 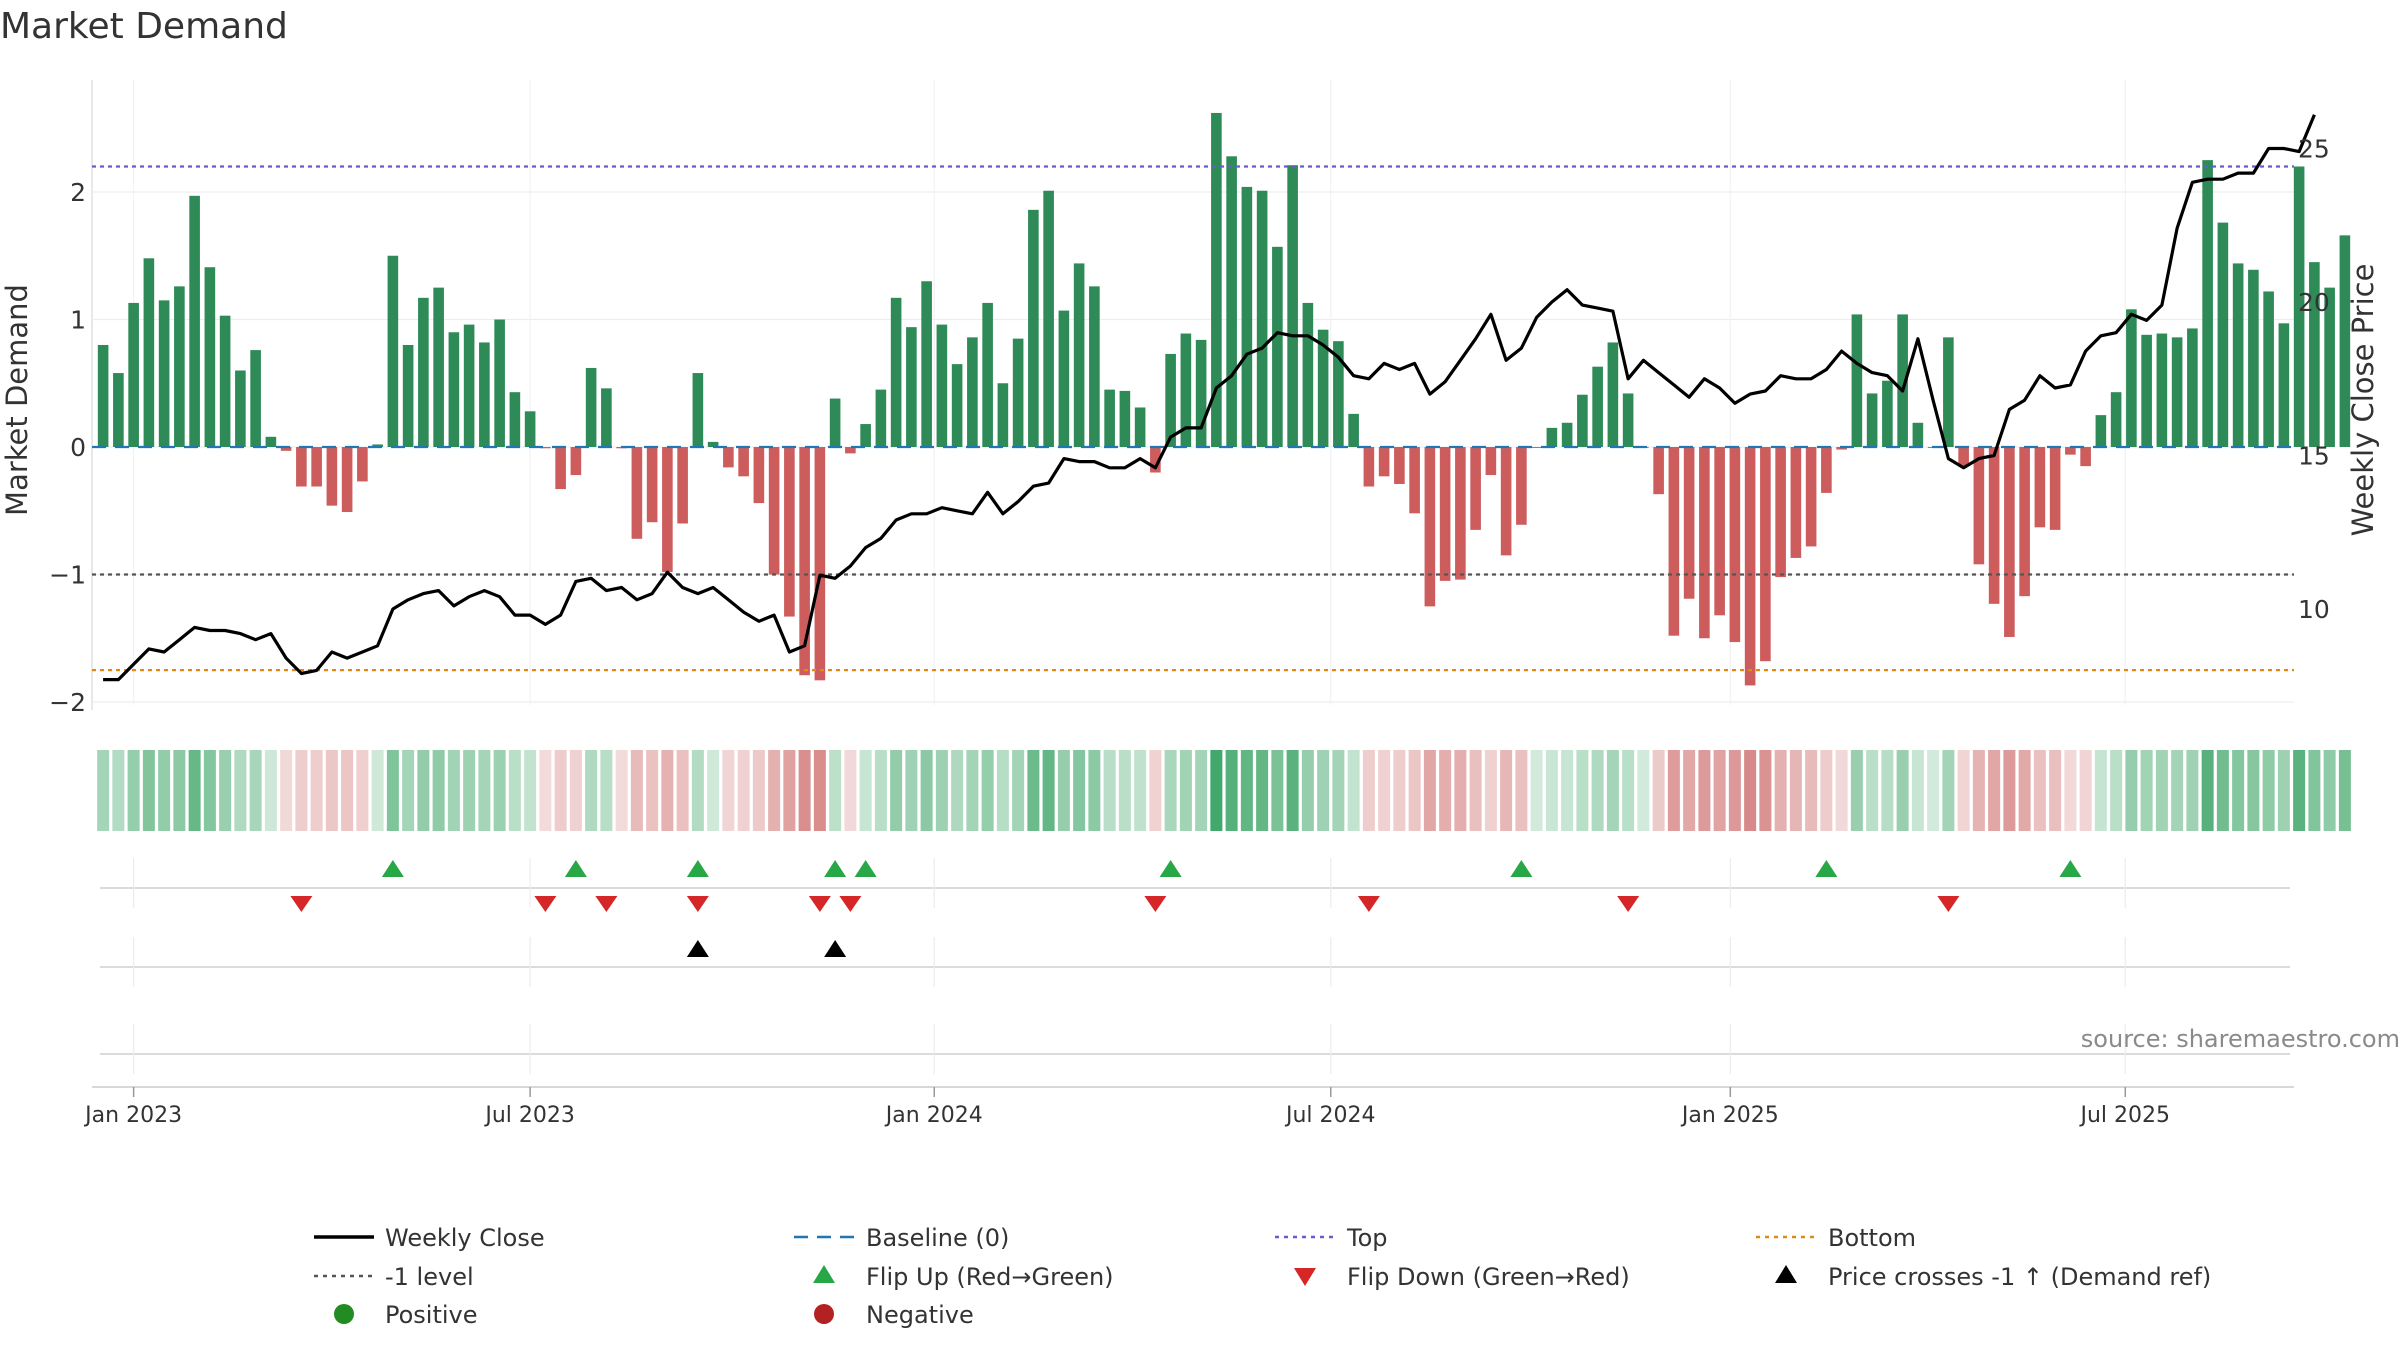 I want to click on right-axis-ticks: 10 15 20 25, so click(x=2314, y=380).